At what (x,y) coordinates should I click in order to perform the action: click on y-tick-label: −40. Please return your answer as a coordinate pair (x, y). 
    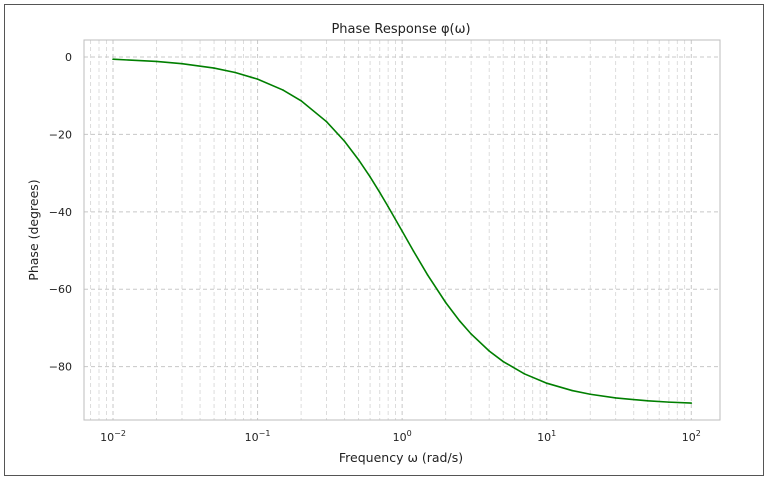
    Looking at the image, I should click on (60, 212).